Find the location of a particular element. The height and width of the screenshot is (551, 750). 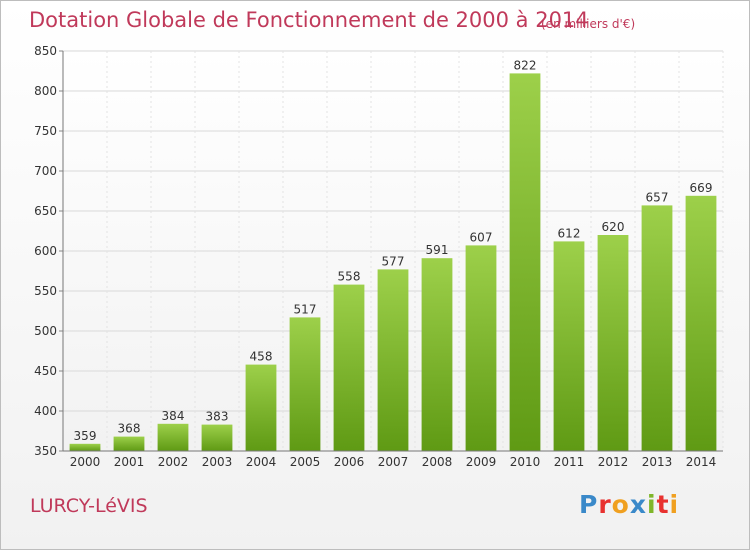

bar-2006 is located at coordinates (349, 367).